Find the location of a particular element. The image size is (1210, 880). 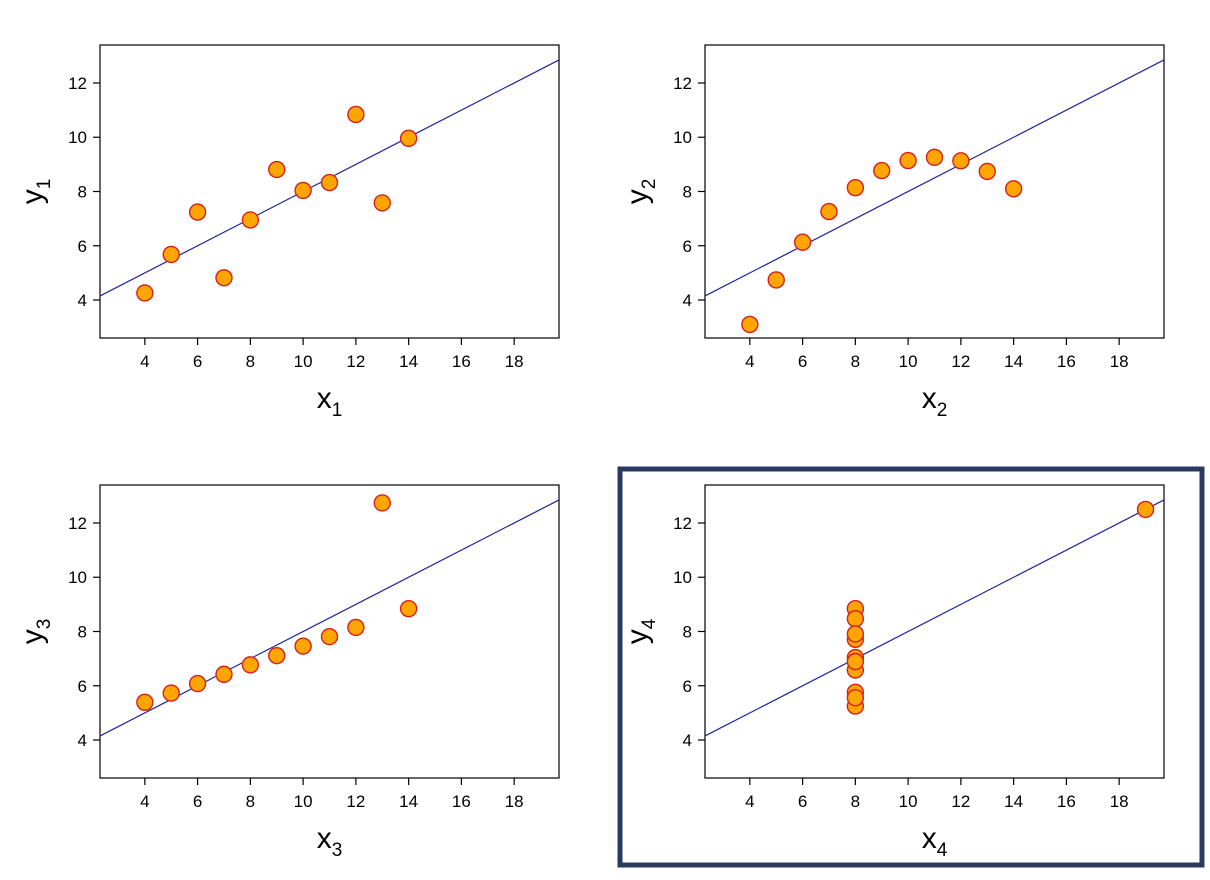

y-tick-label-3-6: 6 is located at coordinates (82, 686).